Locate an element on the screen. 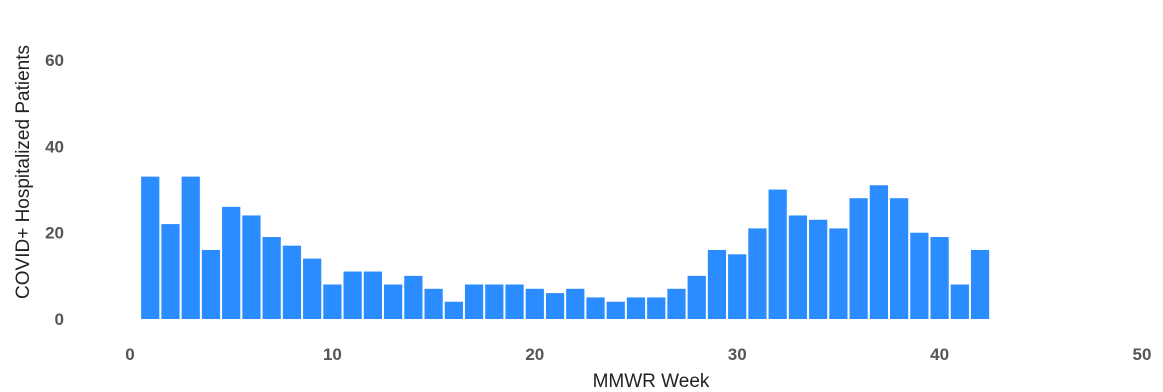 The image size is (1163, 392). x-tick-label: 30 is located at coordinates (737, 354).